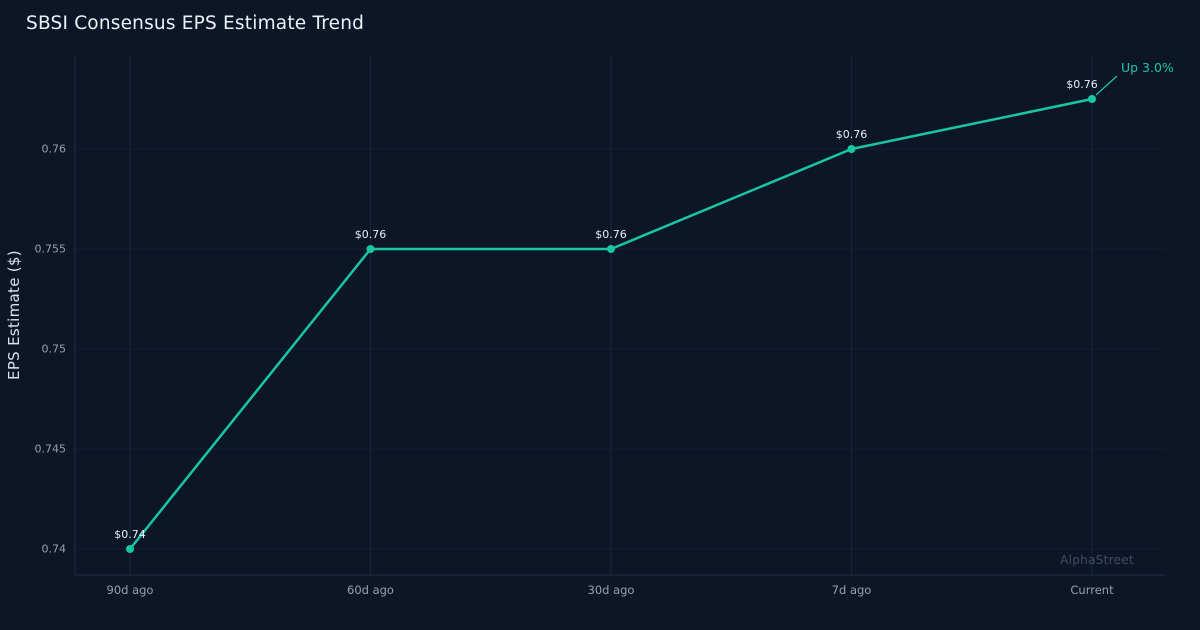 The width and height of the screenshot is (1200, 630). Describe the element at coordinates (130, 534) in the screenshot. I see `point-label: $0.74` at that location.